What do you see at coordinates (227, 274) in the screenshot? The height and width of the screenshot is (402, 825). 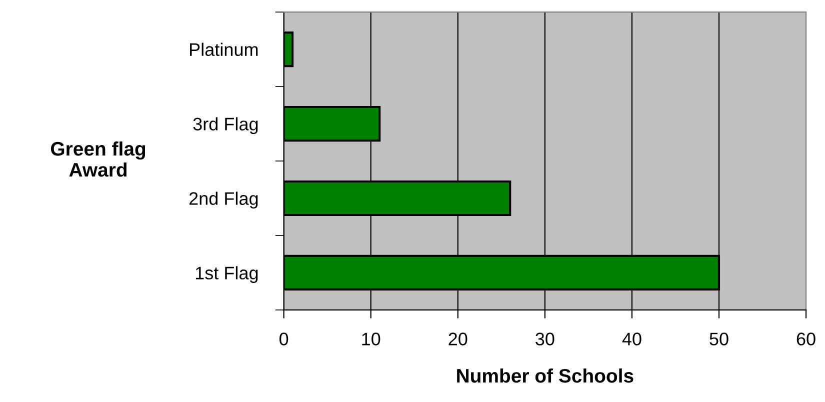 I see `y-tick-label: 1st Flag` at bounding box center [227, 274].